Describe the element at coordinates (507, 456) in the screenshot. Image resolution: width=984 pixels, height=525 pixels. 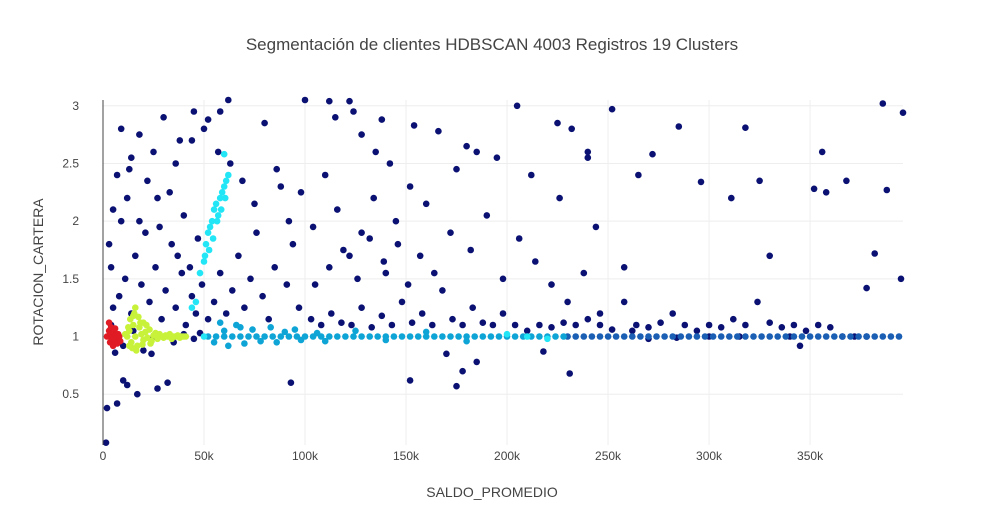
I see `x-tick-label: 200k` at that location.